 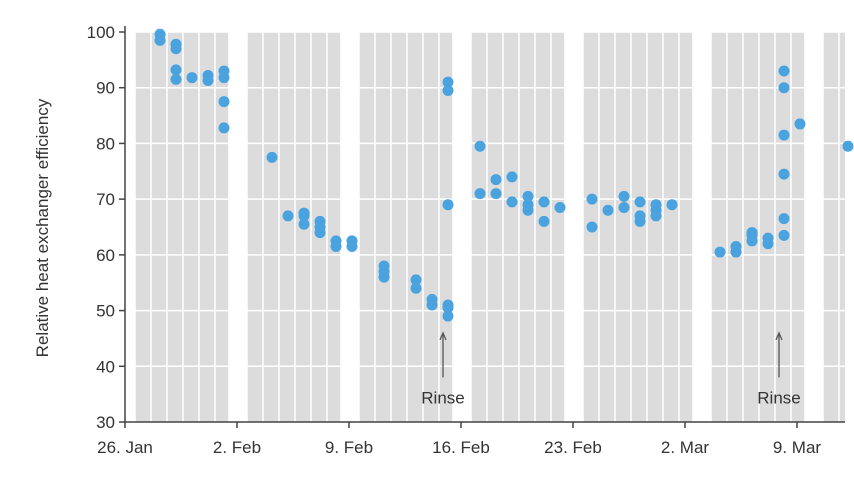 What do you see at coordinates (105, 199) in the screenshot?
I see `y-tick-label: 70` at bounding box center [105, 199].